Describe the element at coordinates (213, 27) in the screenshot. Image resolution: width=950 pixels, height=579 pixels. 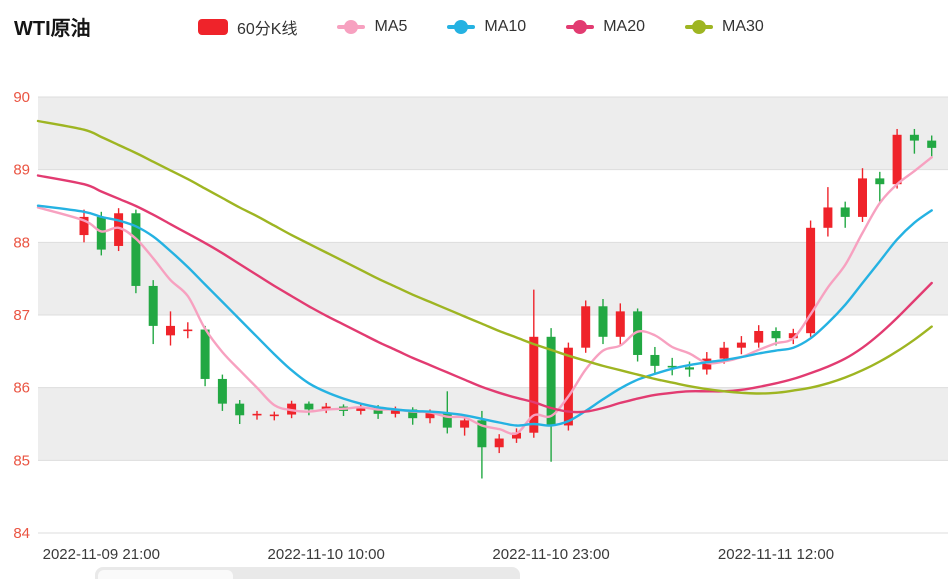
I see `kline-series-marker` at that location.